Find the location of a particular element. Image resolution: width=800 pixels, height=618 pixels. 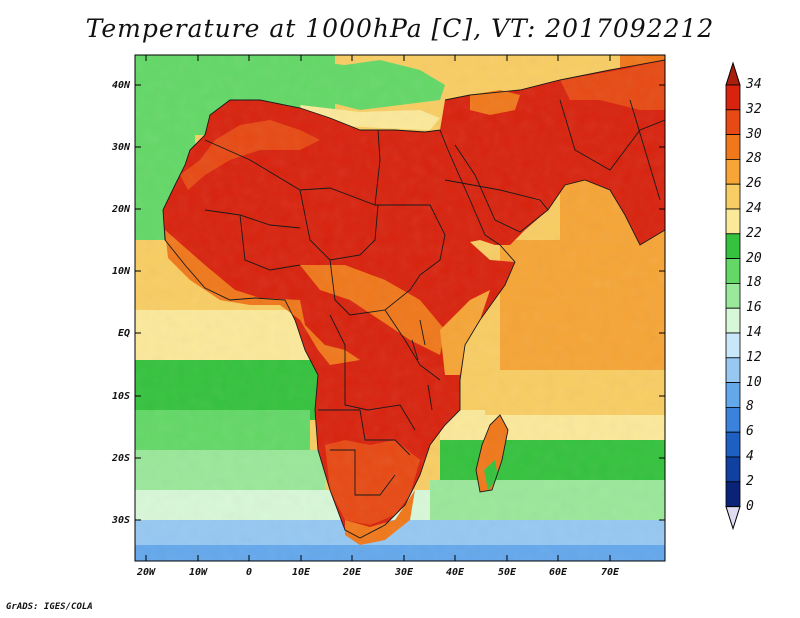

colorbar-label-32: 32 is located at coordinates (754, 109).